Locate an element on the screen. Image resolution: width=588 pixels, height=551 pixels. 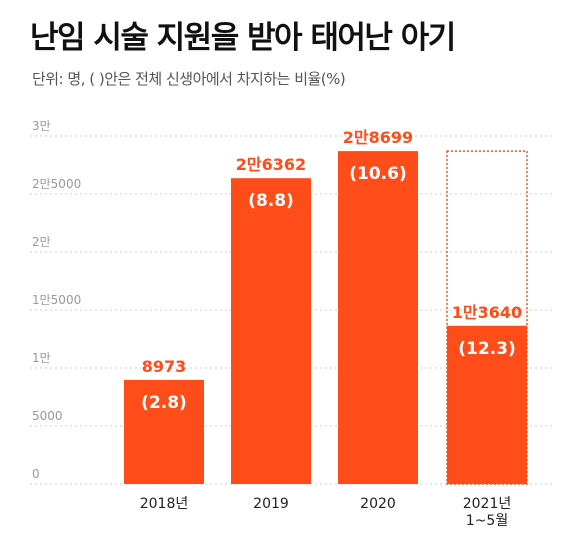
percent-label: (12.3) is located at coordinates (486, 349).